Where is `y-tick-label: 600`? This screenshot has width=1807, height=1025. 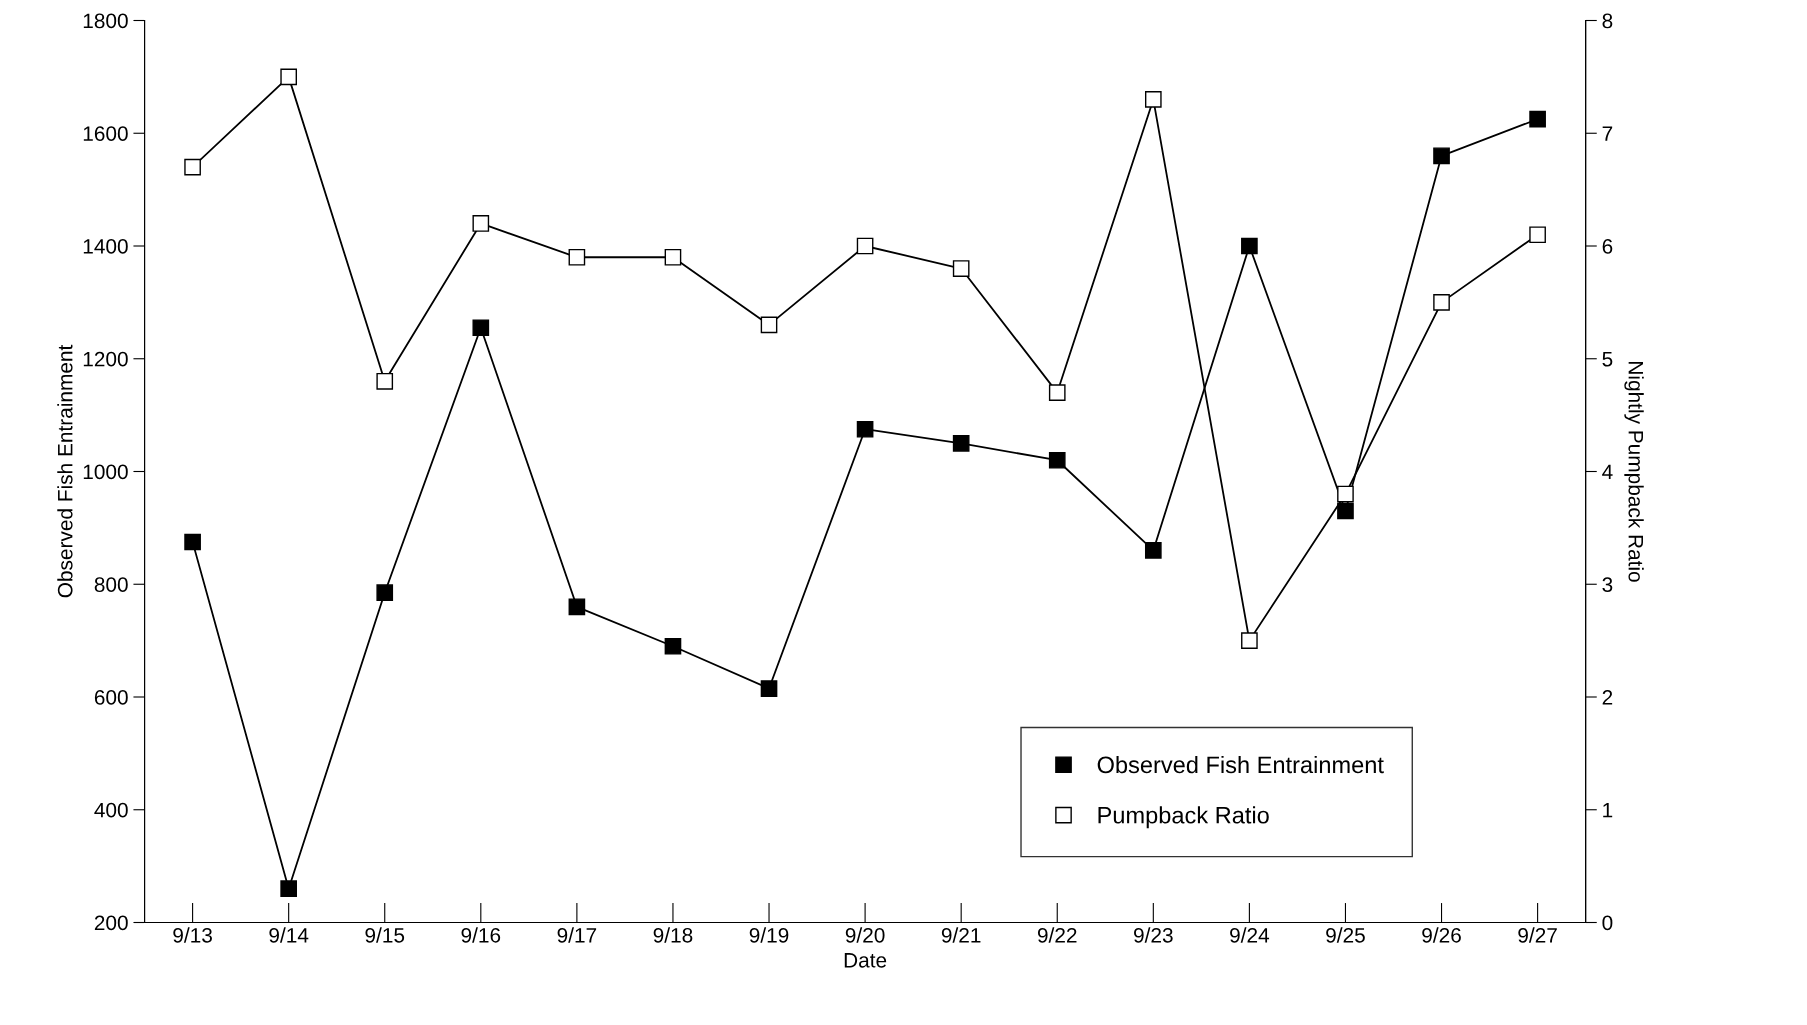
y-tick-label: 600 is located at coordinates (111, 697).